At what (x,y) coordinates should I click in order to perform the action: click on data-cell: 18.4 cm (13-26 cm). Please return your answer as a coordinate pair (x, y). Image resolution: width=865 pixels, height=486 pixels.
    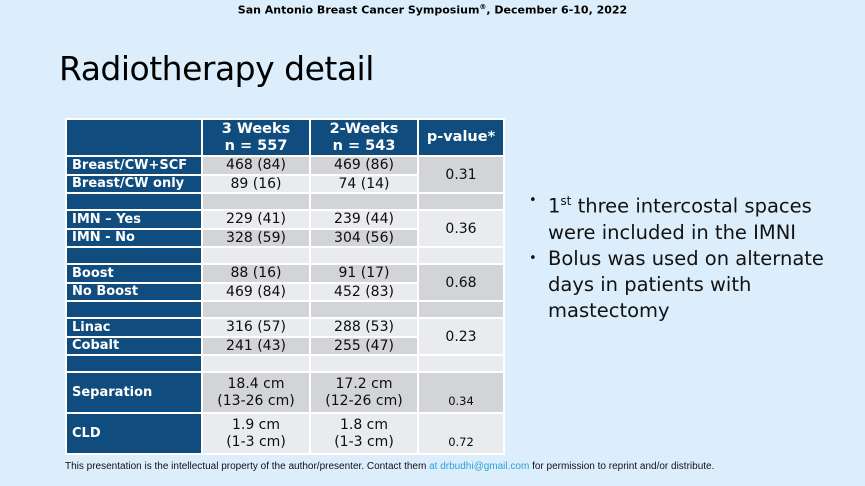
    Looking at the image, I should click on (256, 392).